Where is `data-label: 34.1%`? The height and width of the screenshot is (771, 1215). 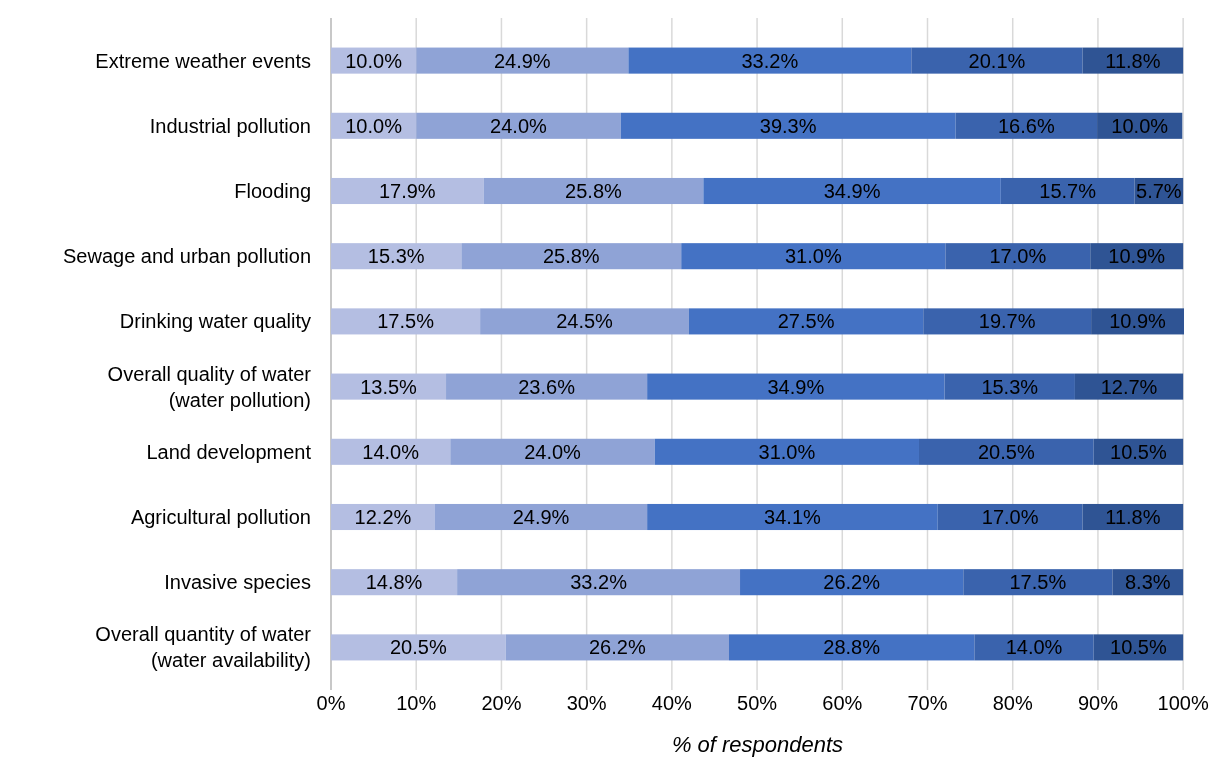 data-label: 34.1% is located at coordinates (792, 517).